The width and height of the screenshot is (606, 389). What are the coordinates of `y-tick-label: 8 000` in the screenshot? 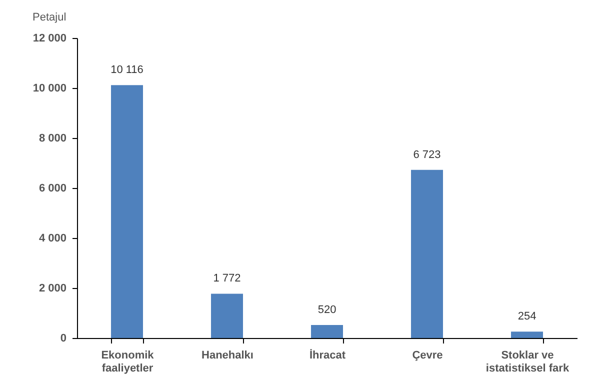 It's located at (52, 138).